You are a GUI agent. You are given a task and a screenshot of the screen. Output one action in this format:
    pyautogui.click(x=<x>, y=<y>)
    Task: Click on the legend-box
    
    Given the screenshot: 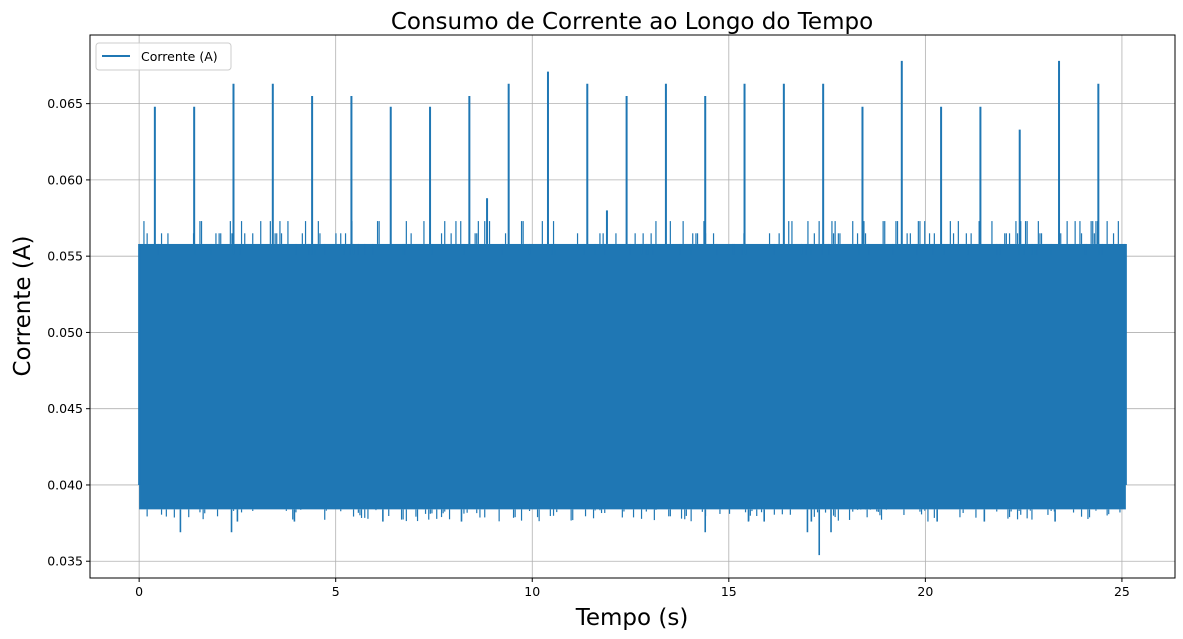 What is the action you would take?
    pyautogui.click(x=163, y=56)
    